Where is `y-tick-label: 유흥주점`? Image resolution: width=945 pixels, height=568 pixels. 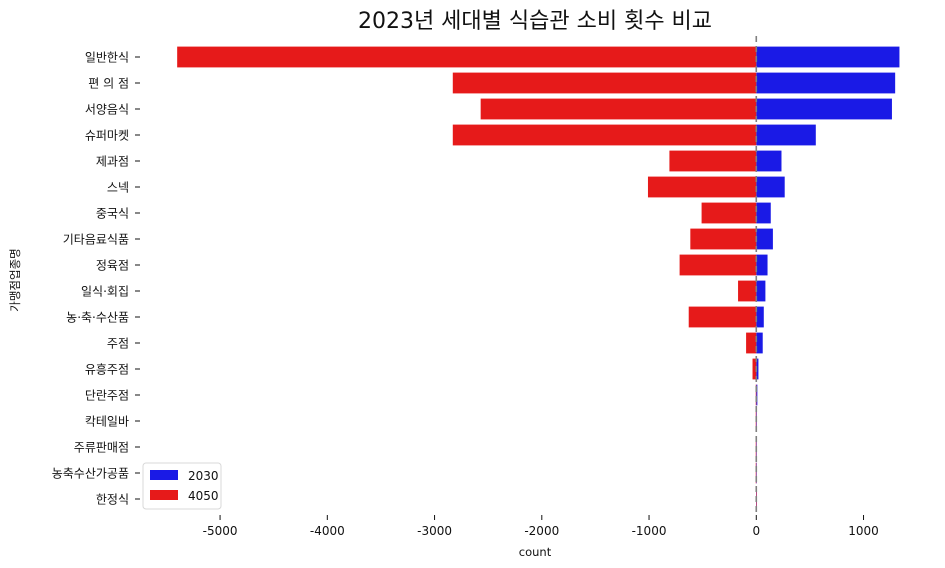
y-tick-label: 유흥주점 is located at coordinates (107, 370).